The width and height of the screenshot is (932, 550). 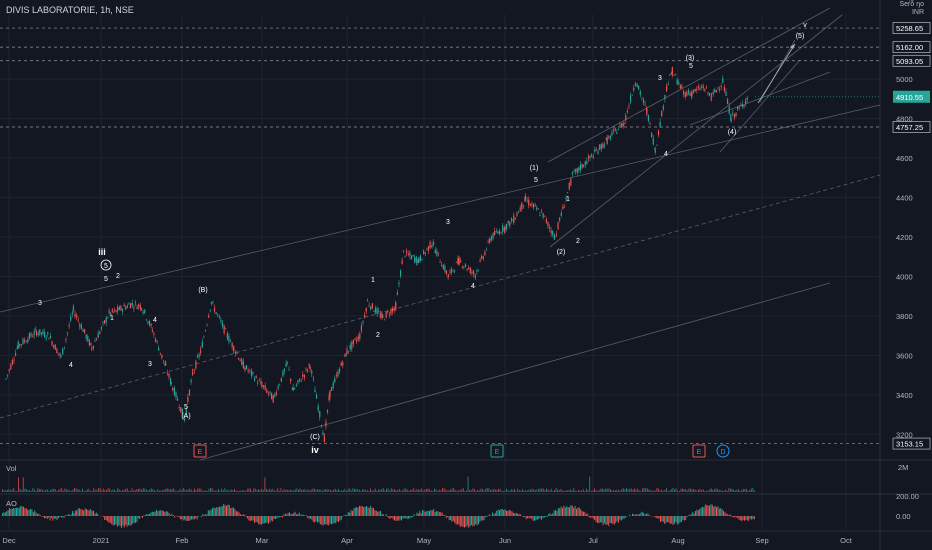 I want to click on wave-label: (B), so click(x=202, y=290).